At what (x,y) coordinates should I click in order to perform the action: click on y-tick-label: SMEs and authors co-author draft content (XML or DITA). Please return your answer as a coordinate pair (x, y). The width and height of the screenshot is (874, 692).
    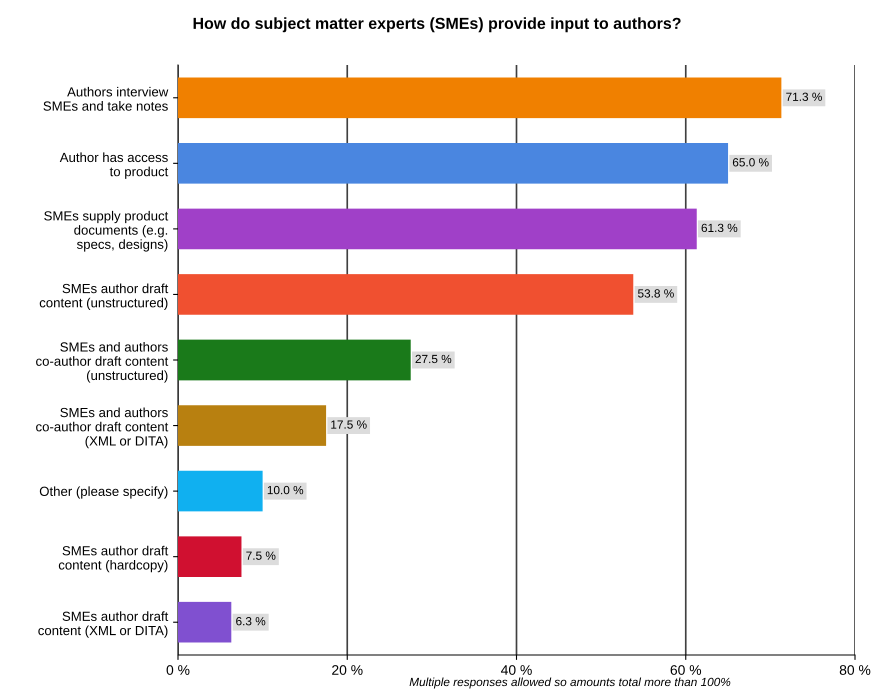
    Looking at the image, I should click on (102, 428).